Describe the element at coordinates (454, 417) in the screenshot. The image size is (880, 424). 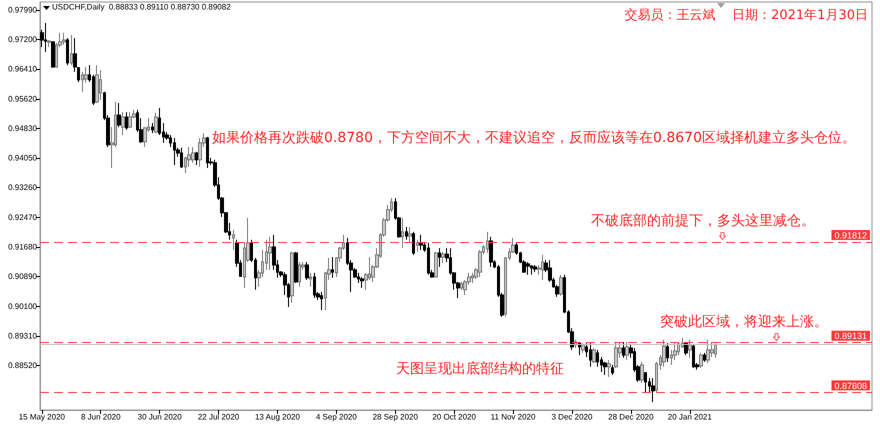
I see `x-tick-label: 20 Oct 2020` at that location.